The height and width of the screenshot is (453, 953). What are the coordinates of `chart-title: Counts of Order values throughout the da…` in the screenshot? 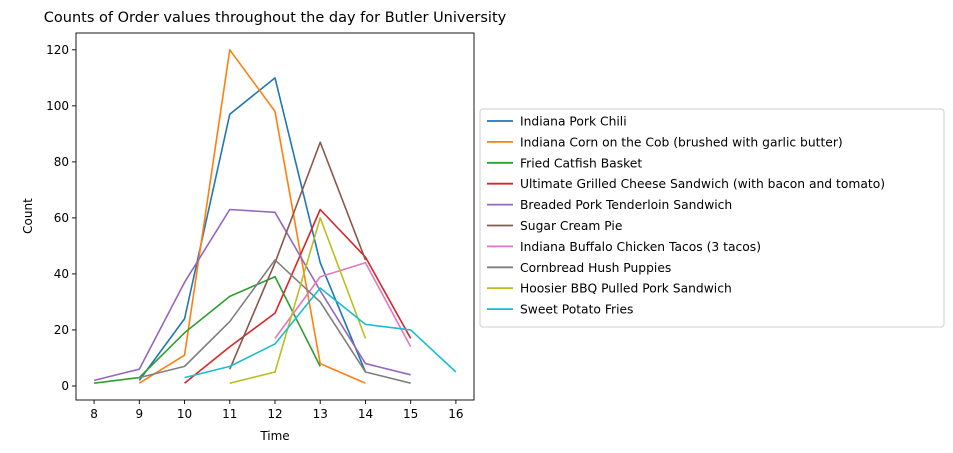 It's located at (275, 18).